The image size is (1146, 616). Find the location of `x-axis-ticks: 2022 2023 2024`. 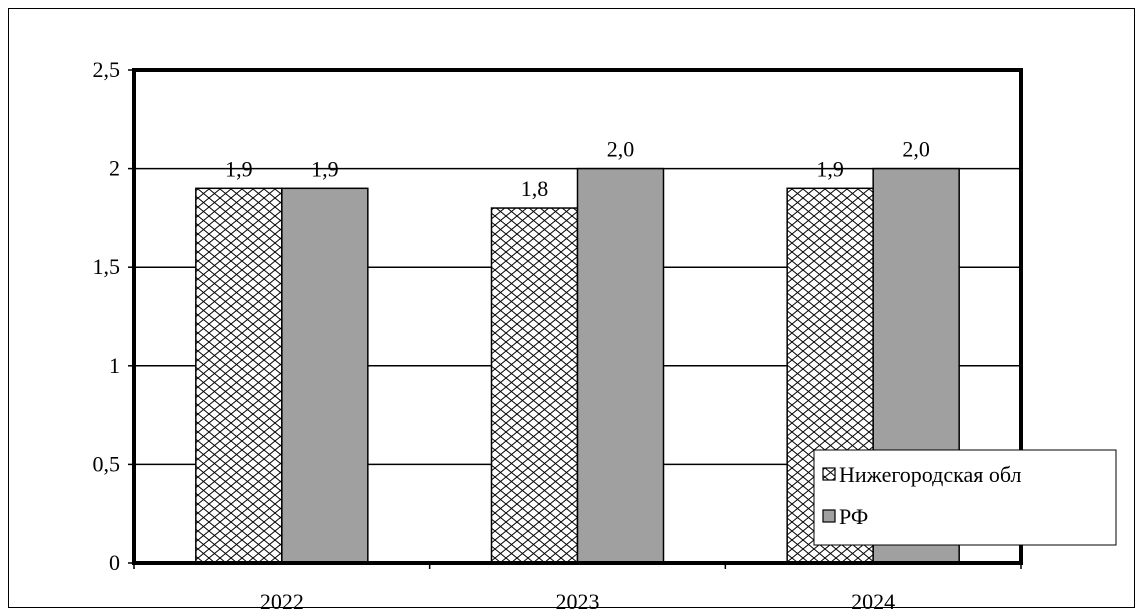

x-axis-ticks: 2022 2023 2024 is located at coordinates (577, 588).